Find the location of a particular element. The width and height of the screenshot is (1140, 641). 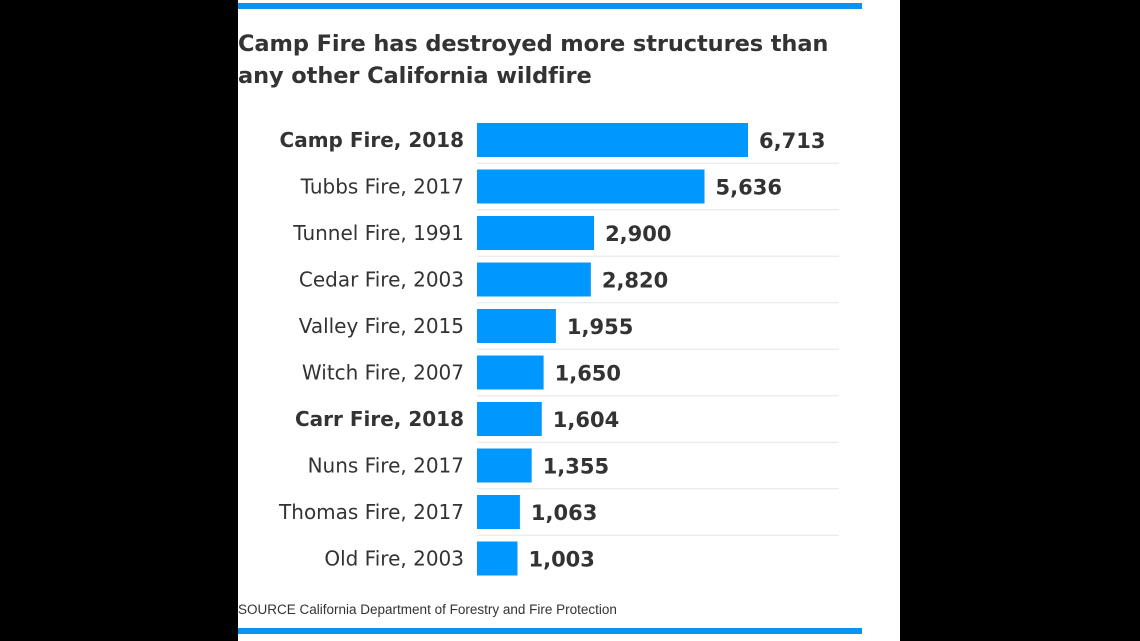

value-label-tunnel-fire-1991: 2,900 is located at coordinates (638, 234).